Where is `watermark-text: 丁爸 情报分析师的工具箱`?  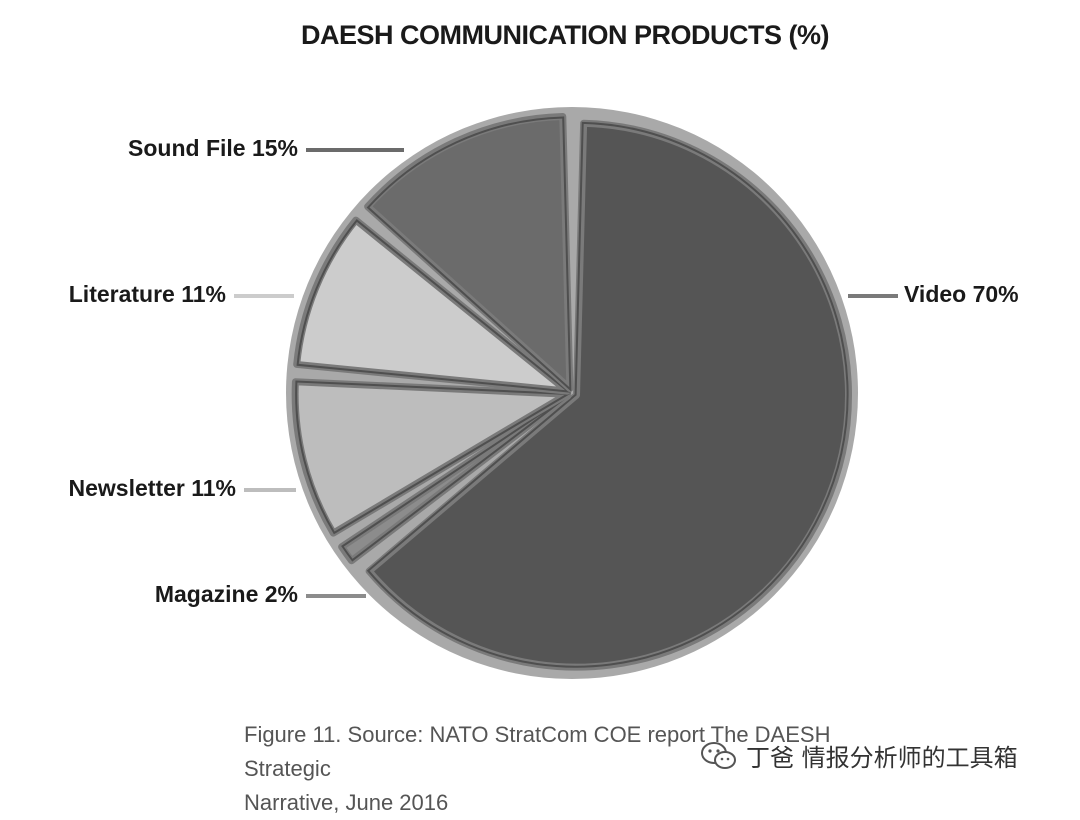
watermark-text: 丁爸 情报分析师的工具箱 is located at coordinates (882, 758).